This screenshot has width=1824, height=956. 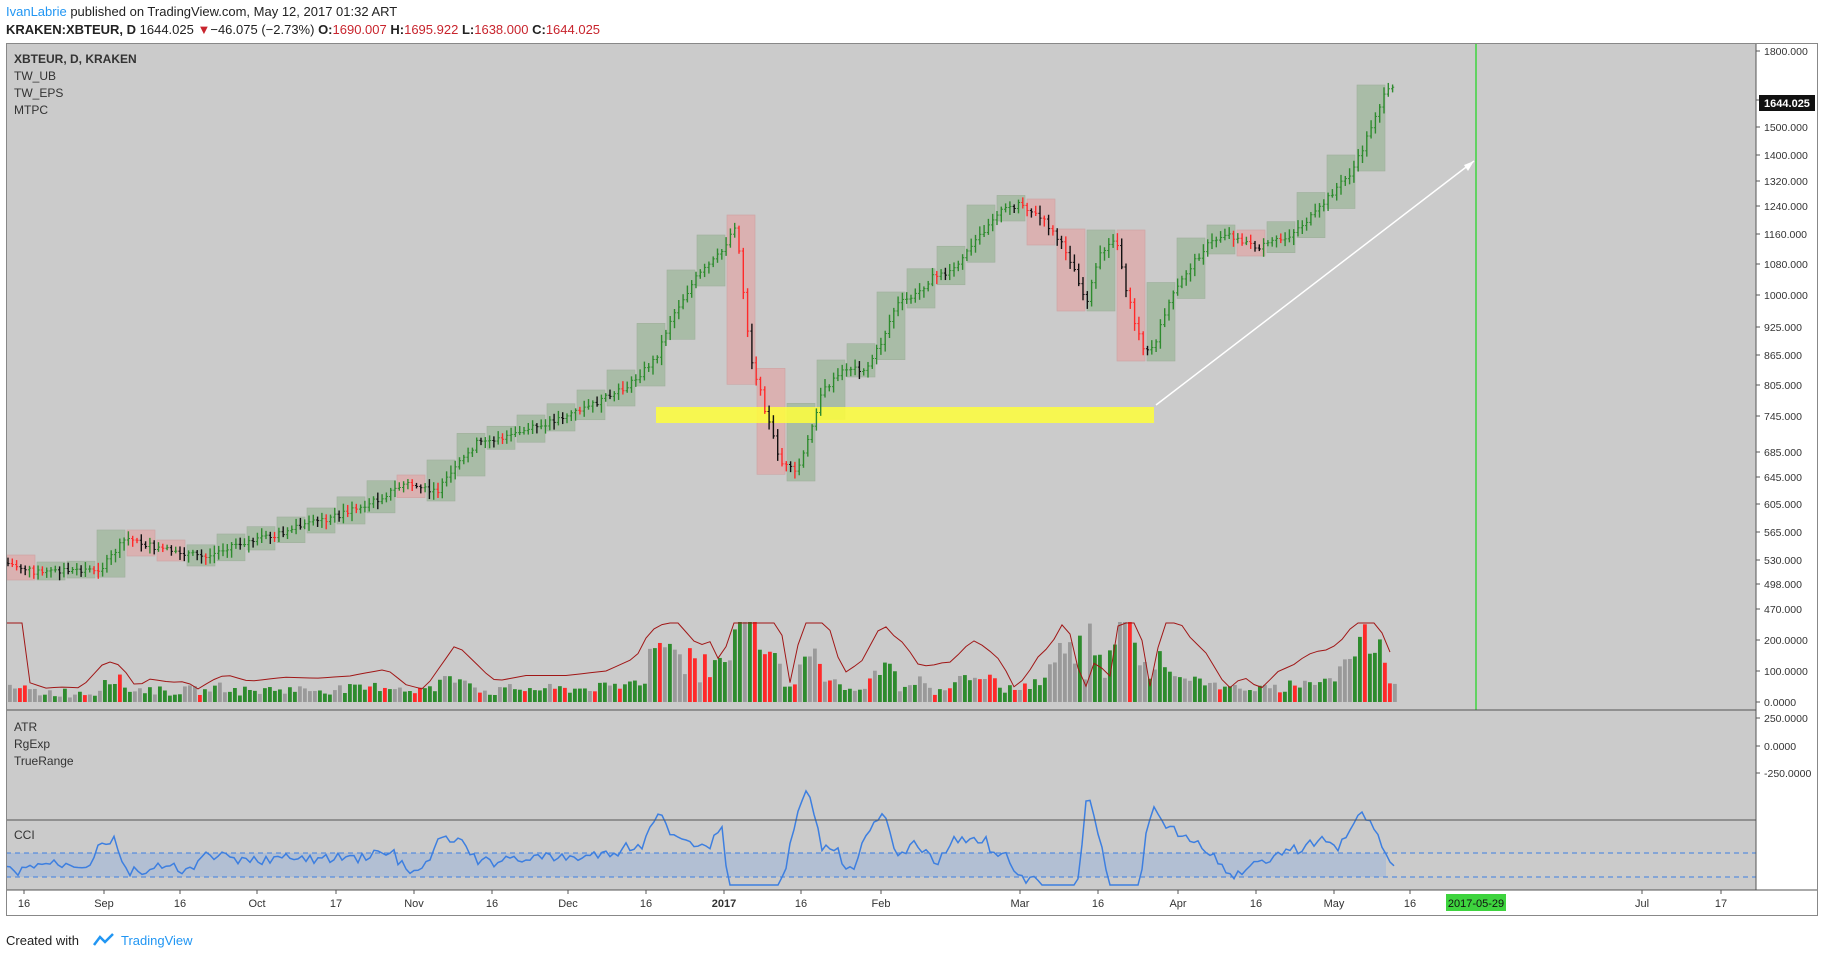 What do you see at coordinates (1098, 904) in the screenshot?
I see `time-tick-label: 16` at bounding box center [1098, 904].